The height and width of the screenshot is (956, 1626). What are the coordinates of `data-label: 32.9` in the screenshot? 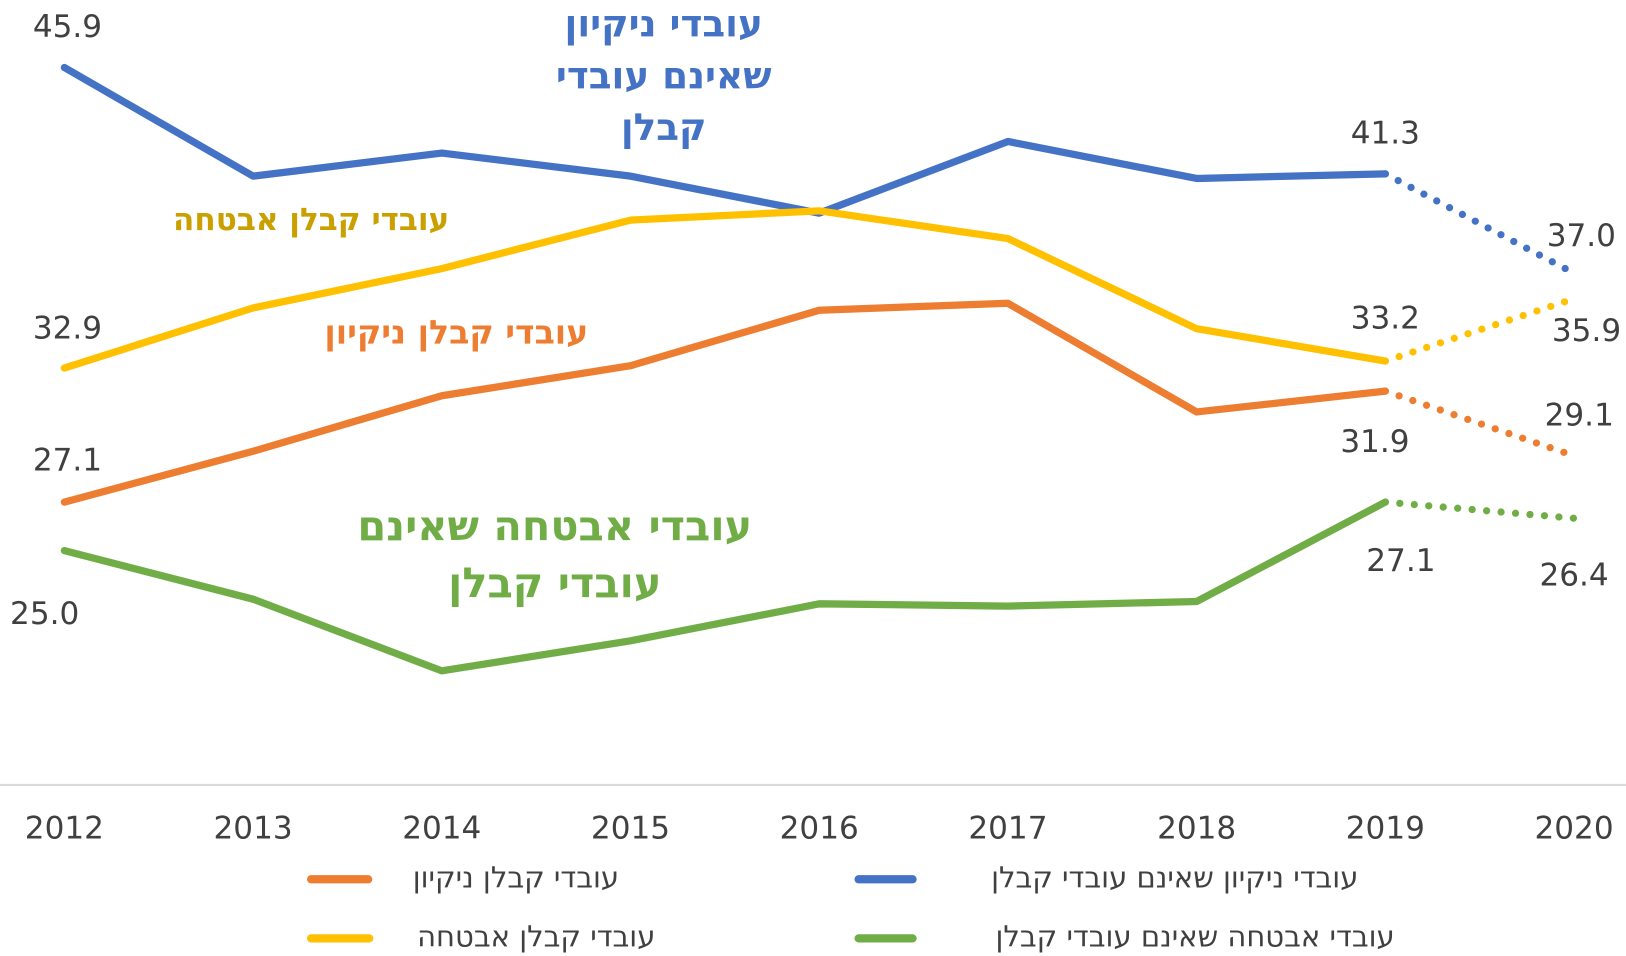 It's located at (67, 329).